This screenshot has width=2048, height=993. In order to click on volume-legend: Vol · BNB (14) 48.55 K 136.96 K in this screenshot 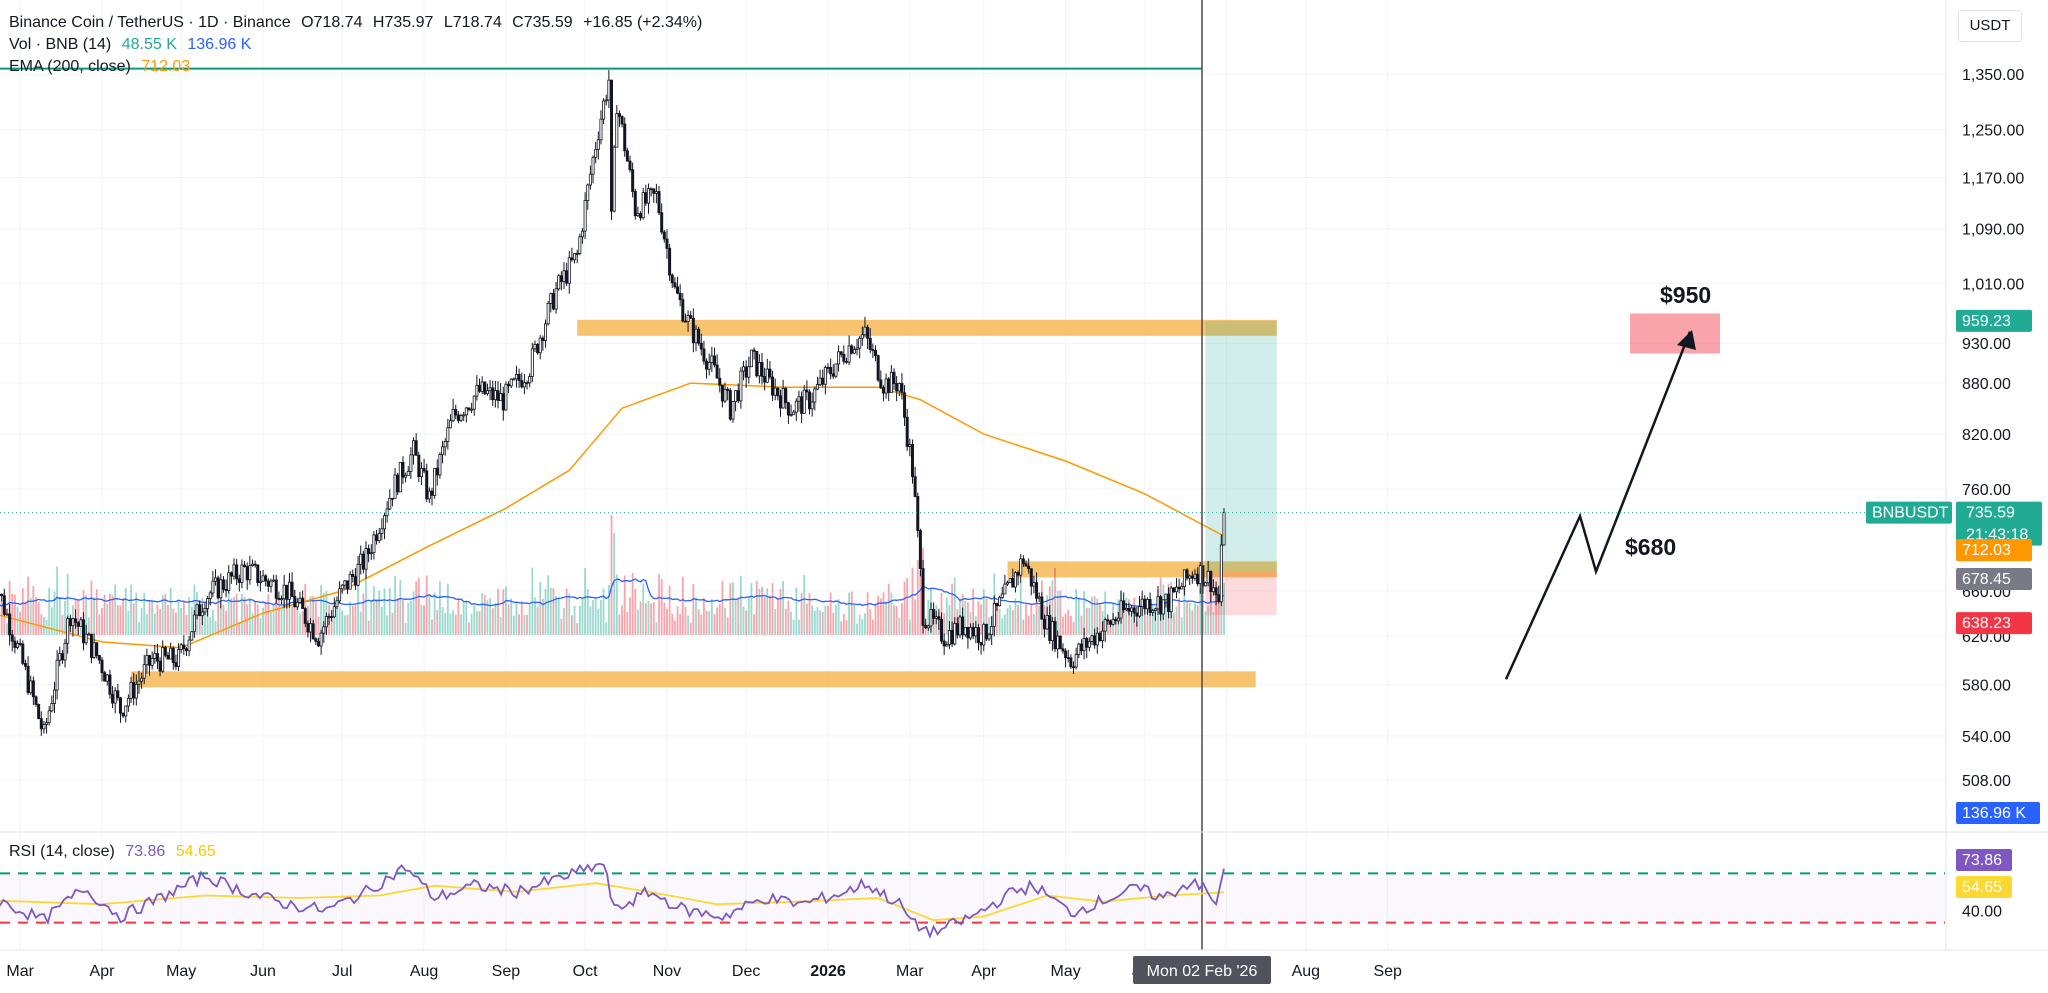, I will do `click(133, 45)`.